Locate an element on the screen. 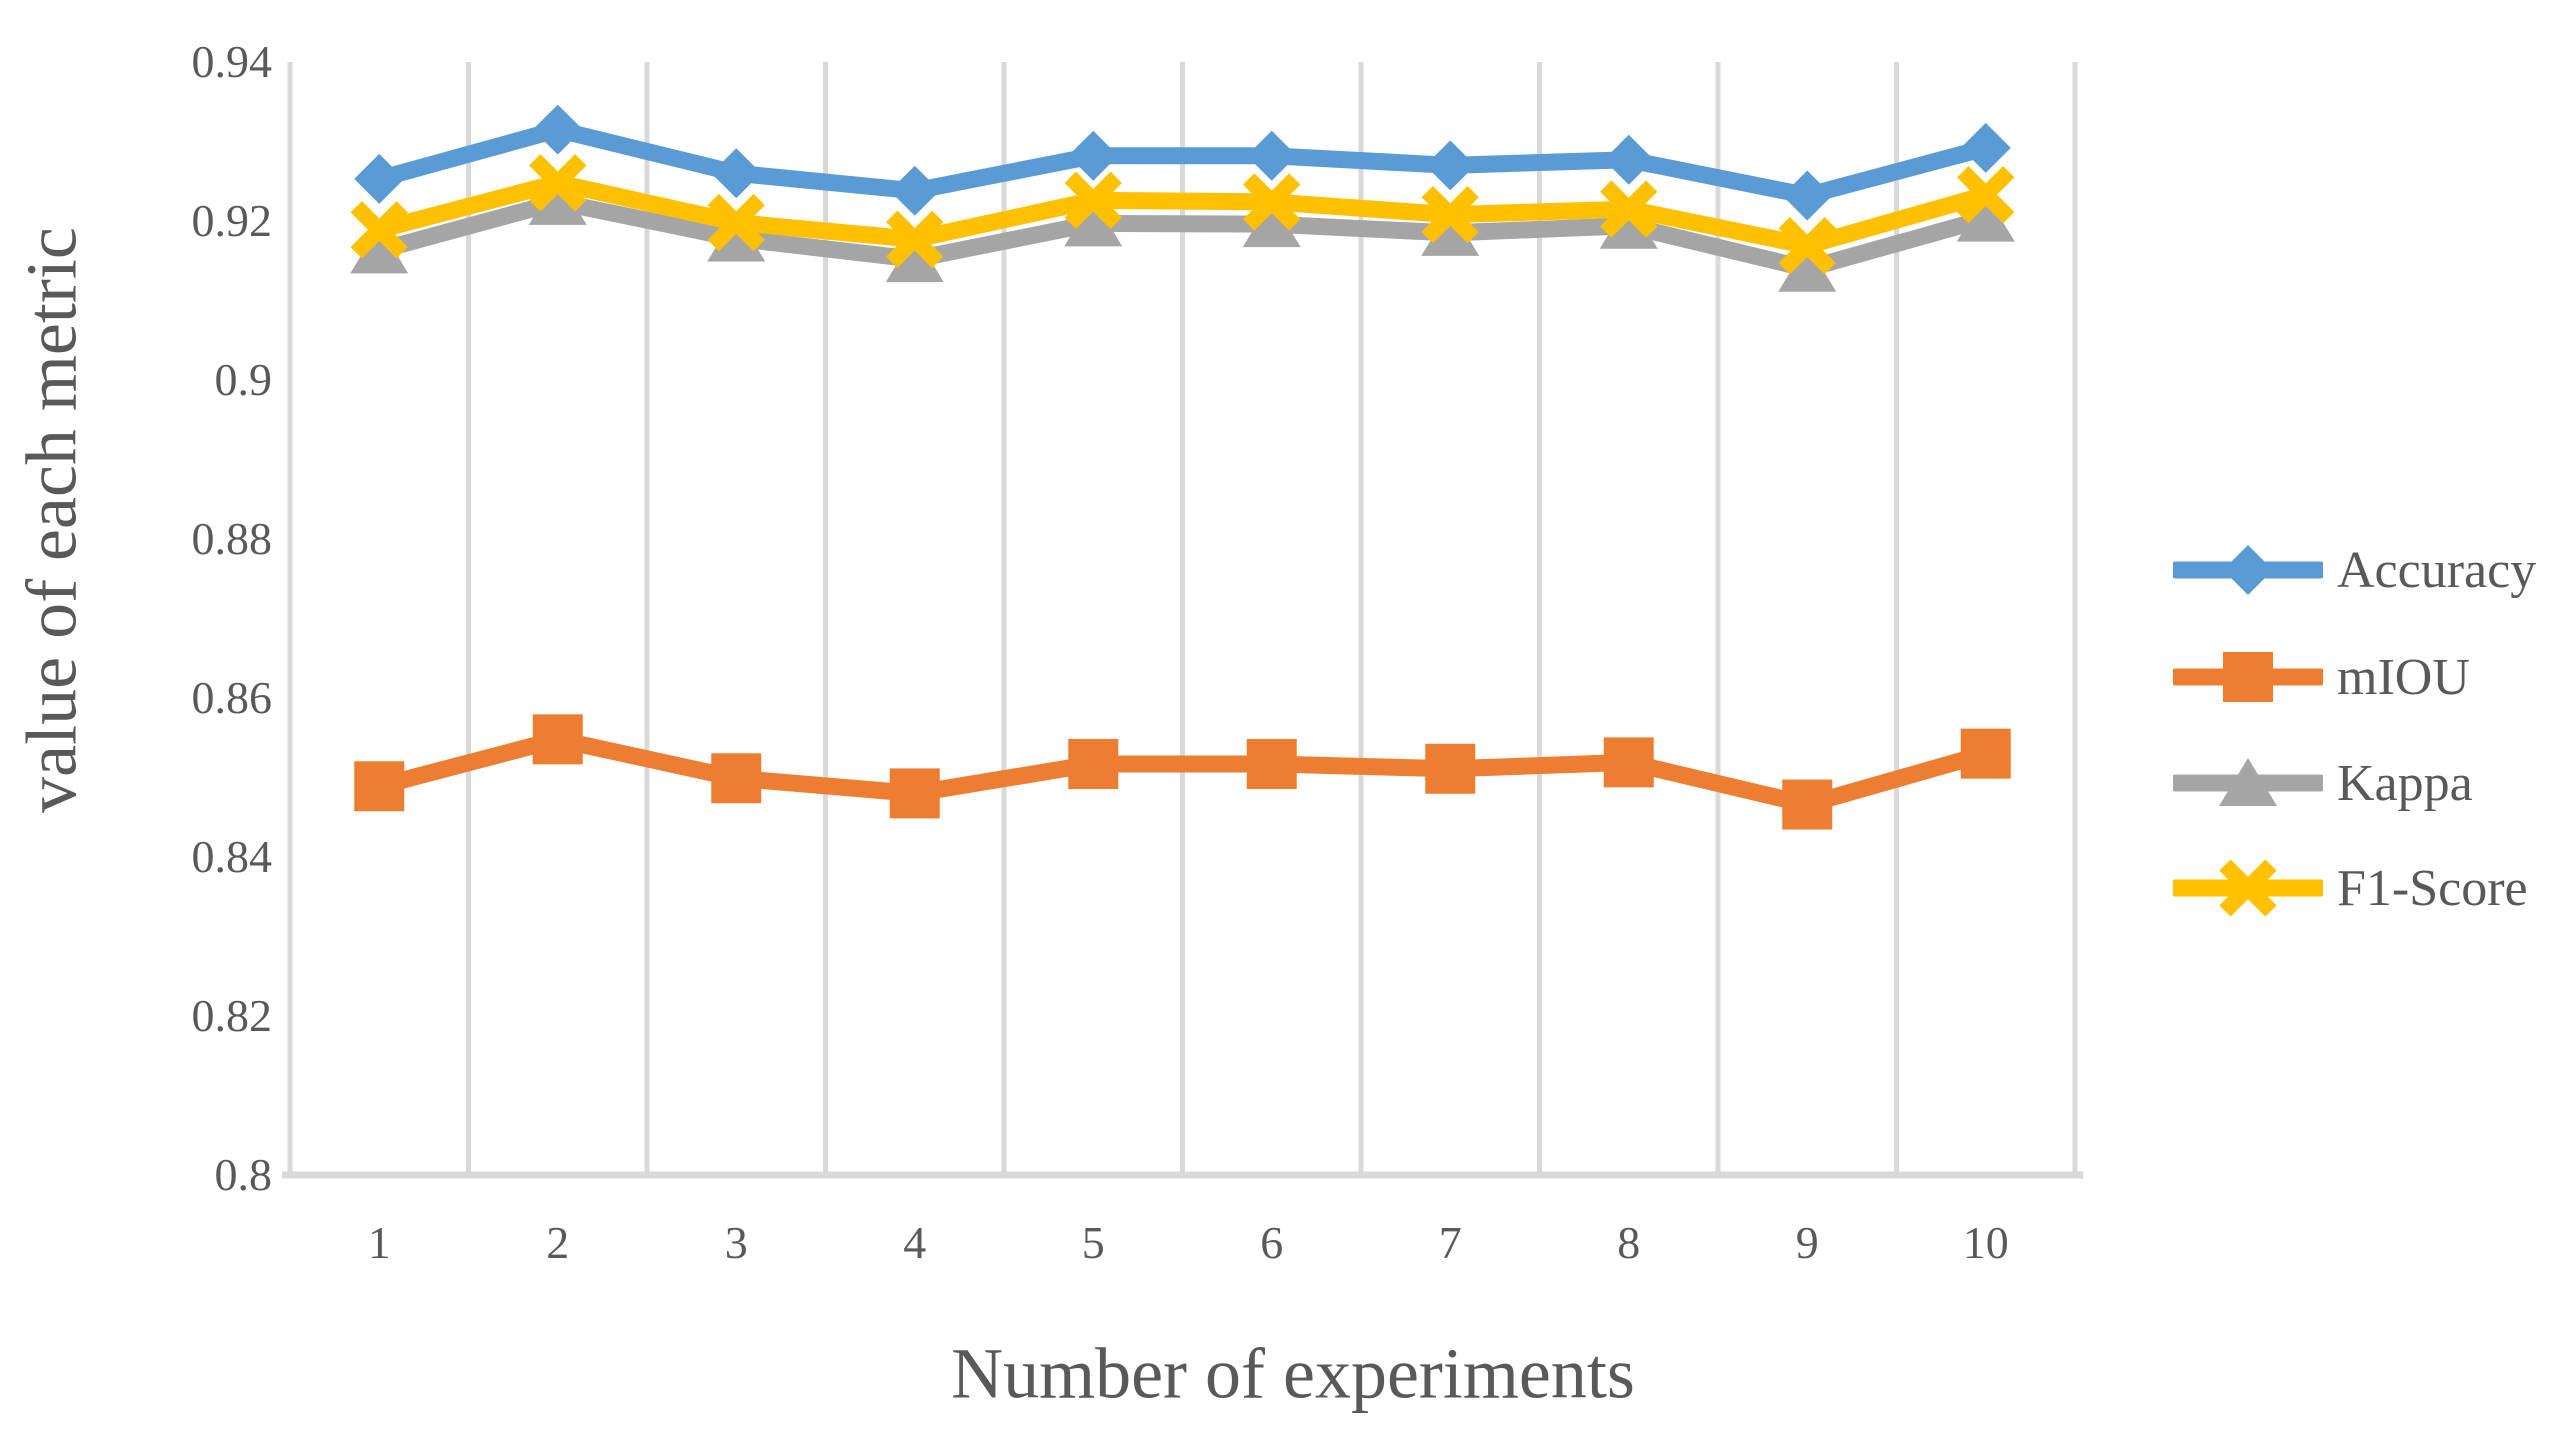 This screenshot has width=2568, height=1444. x-tick-label: 3 is located at coordinates (736, 1242).